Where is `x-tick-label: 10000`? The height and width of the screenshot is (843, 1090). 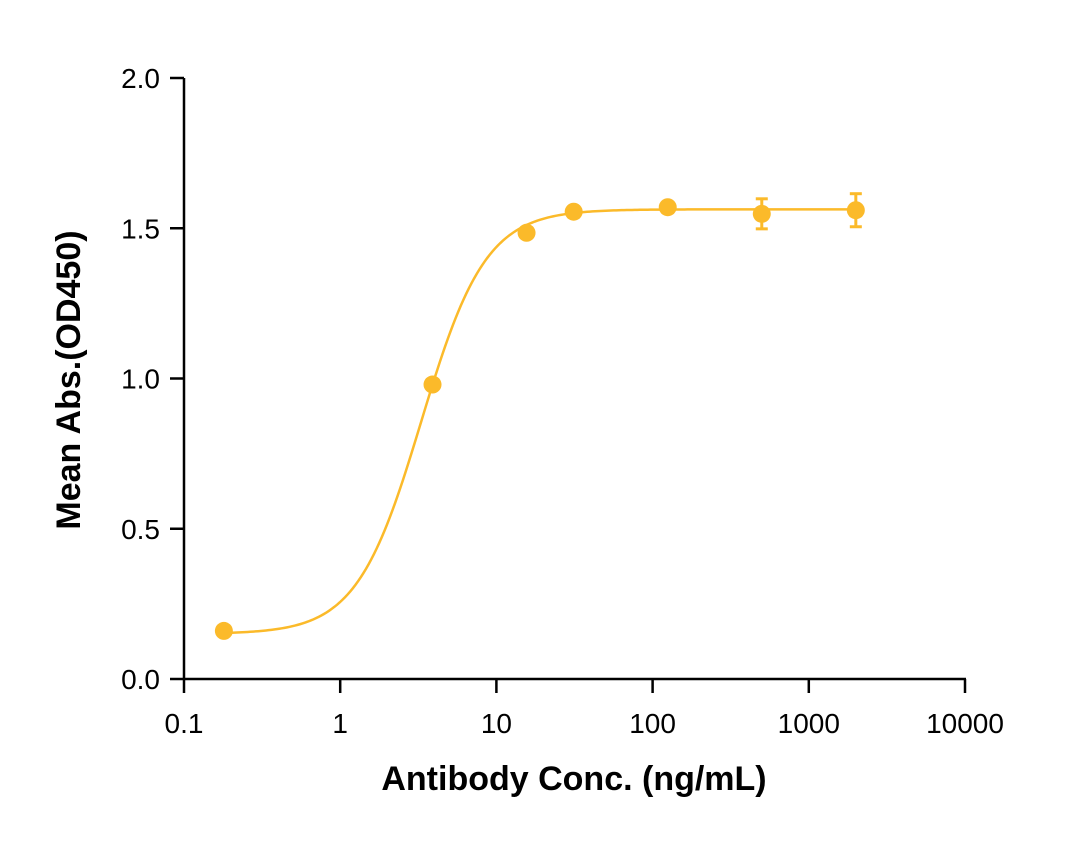
x-tick-label: 10000 is located at coordinates (965, 723).